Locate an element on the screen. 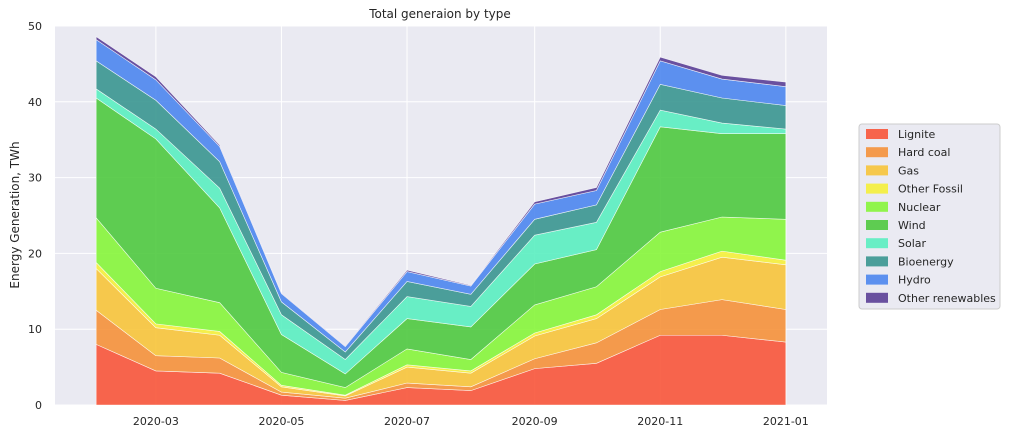 The image size is (1009, 438). chart-title: Total generaion by type is located at coordinates (439, 14).